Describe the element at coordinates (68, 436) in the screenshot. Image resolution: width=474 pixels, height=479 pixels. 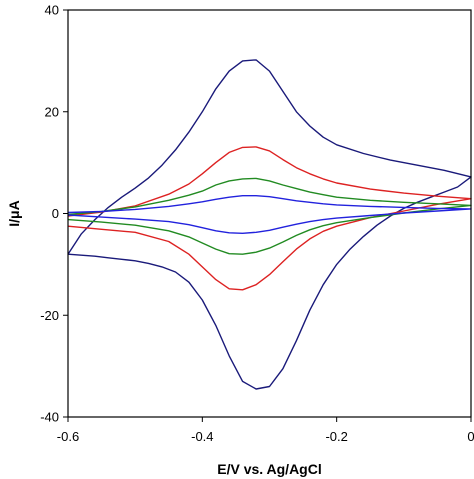
I see `x-tick-label: -0.6` at that location.